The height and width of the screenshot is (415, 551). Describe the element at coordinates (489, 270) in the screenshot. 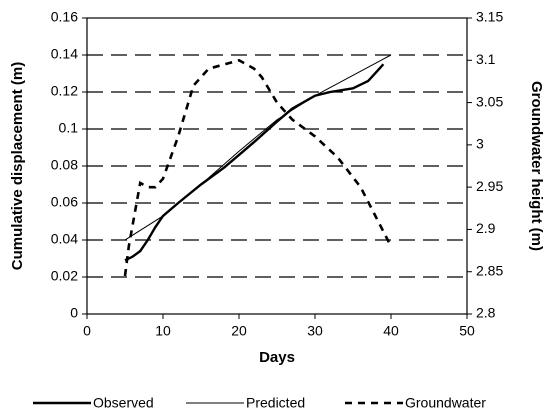

I see `y2-tick-label: 2.85` at that location.